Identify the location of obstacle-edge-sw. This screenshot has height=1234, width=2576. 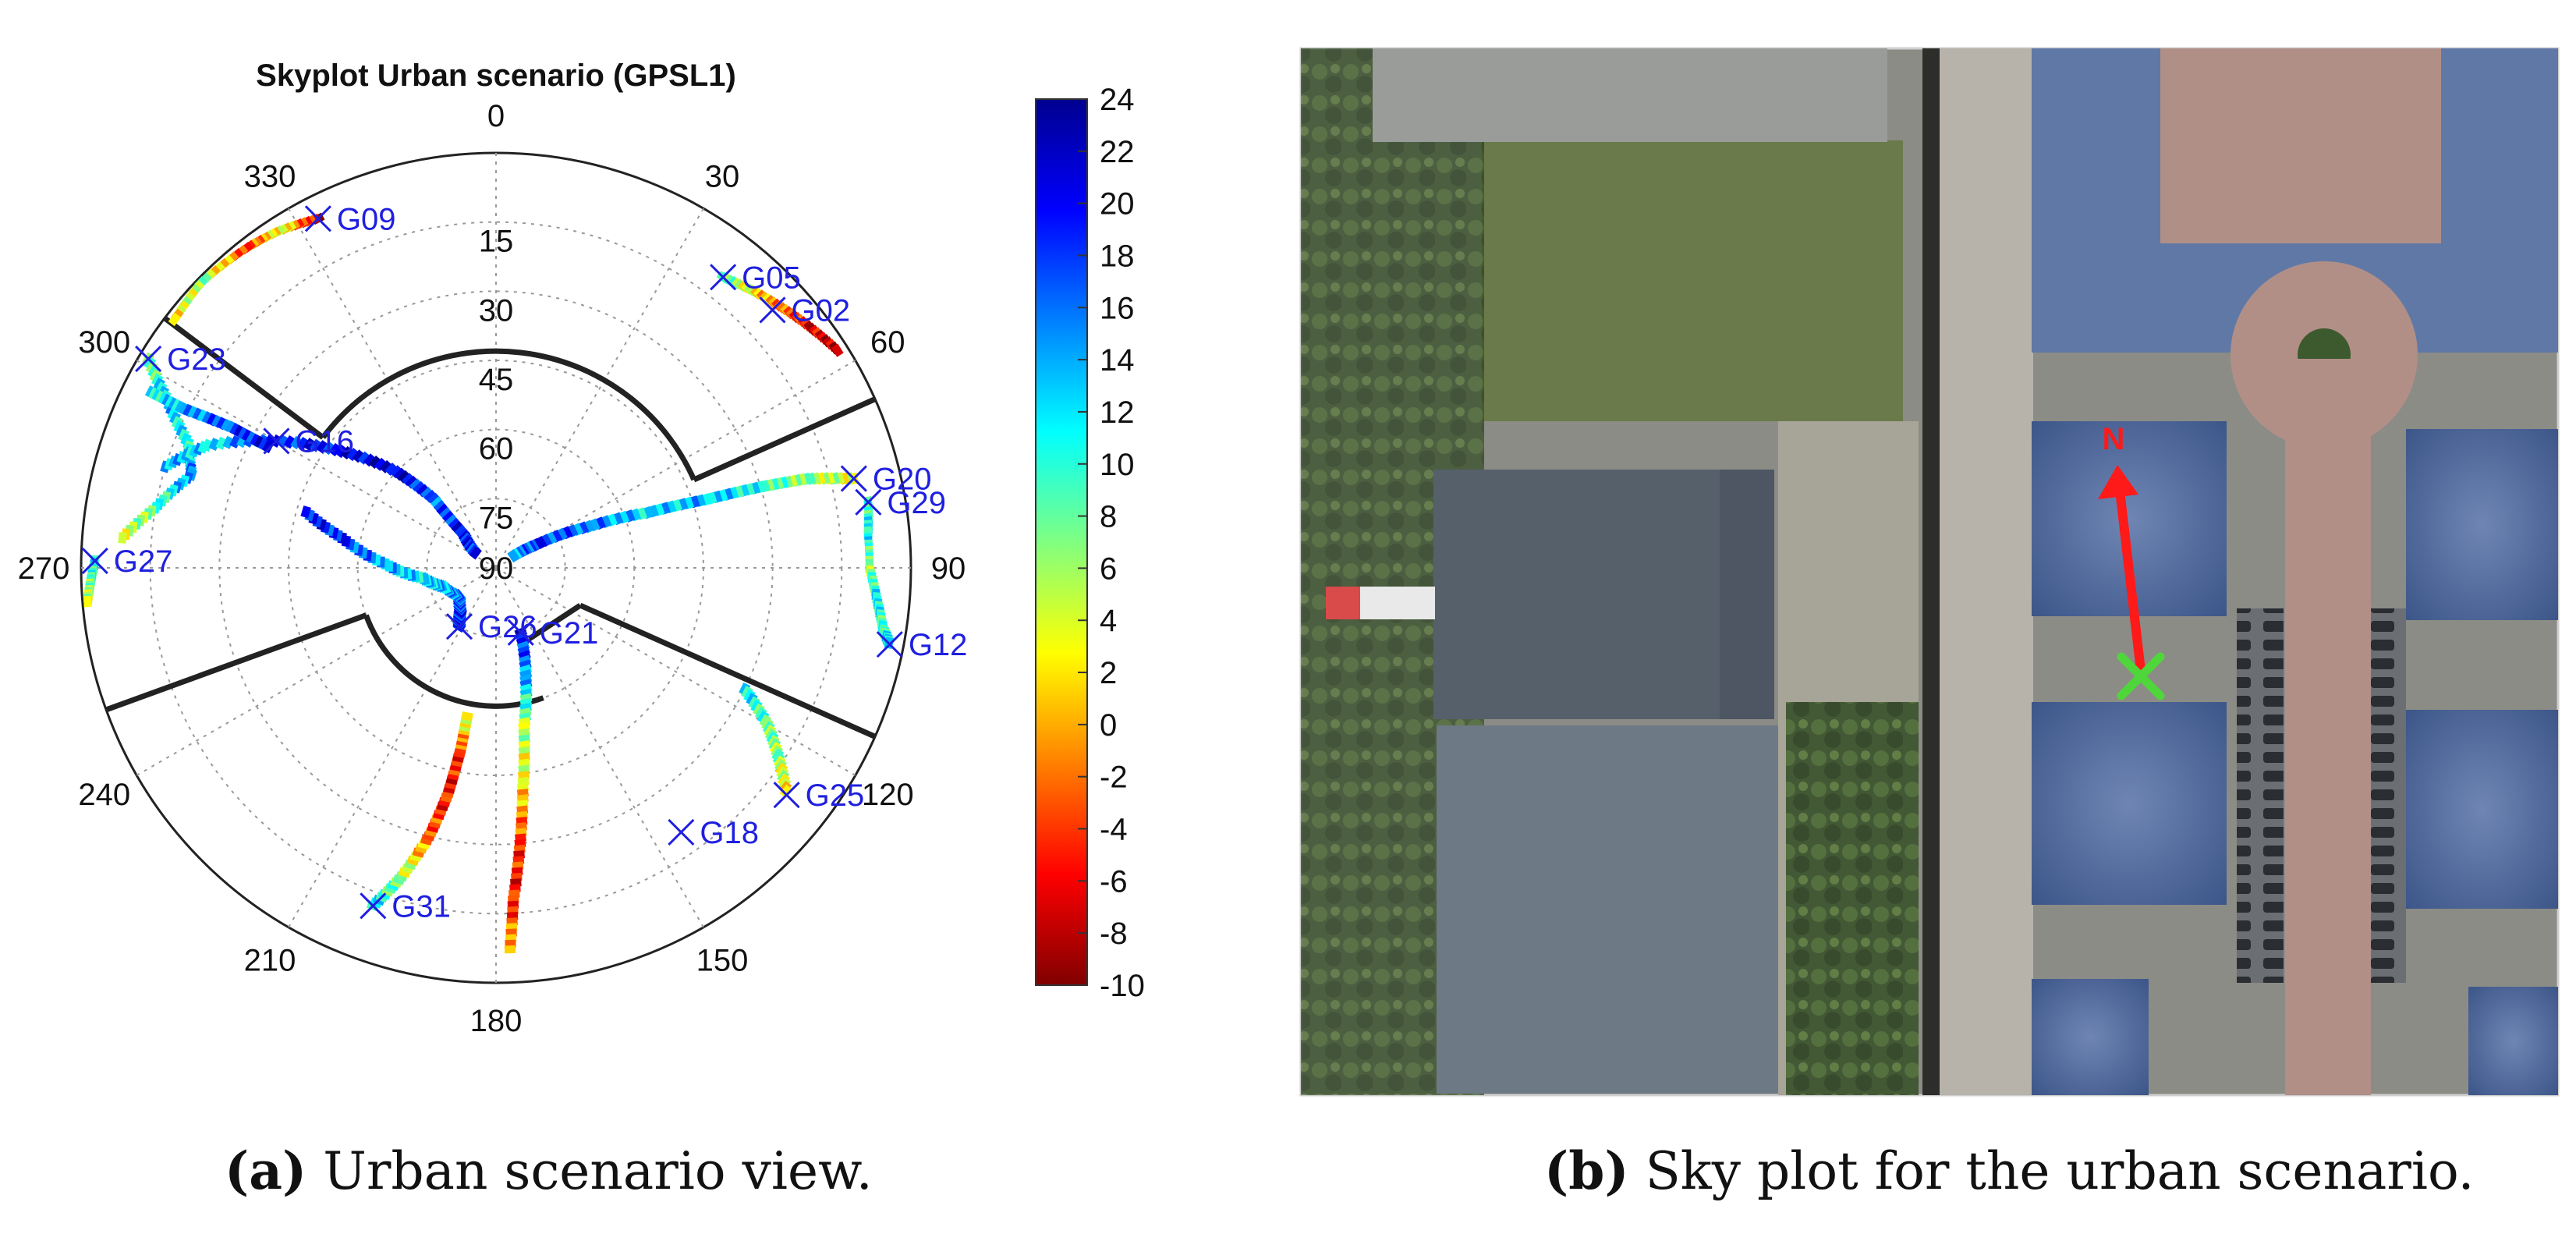
(236, 663).